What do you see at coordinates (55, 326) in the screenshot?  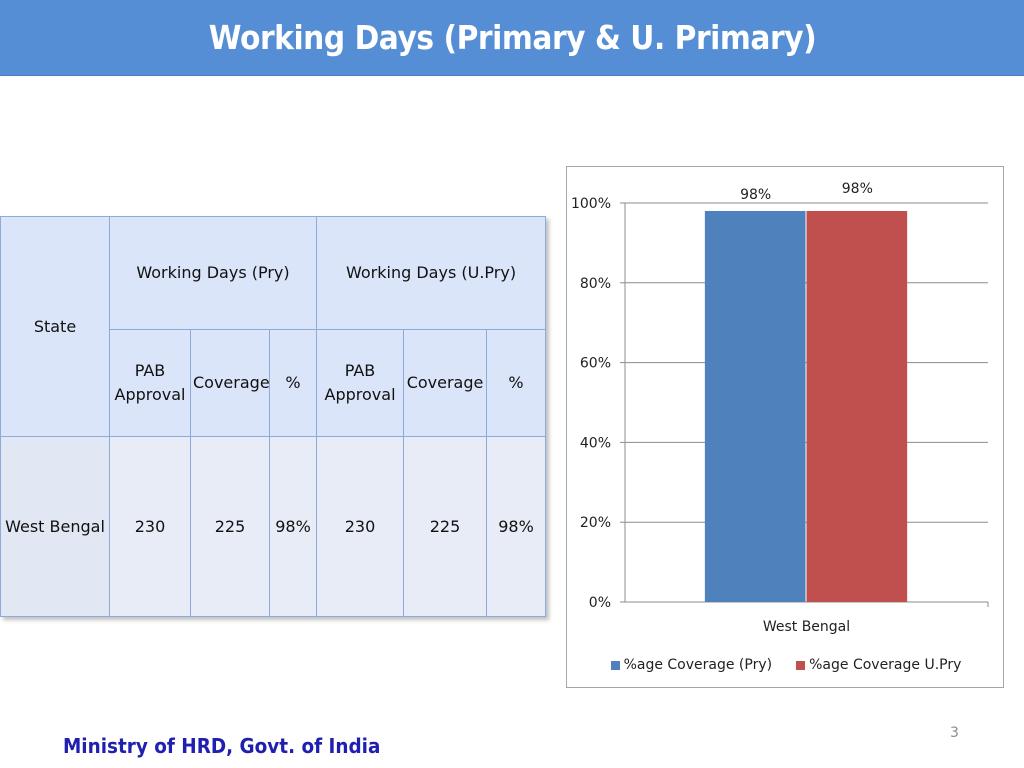 I see `state-header: State` at bounding box center [55, 326].